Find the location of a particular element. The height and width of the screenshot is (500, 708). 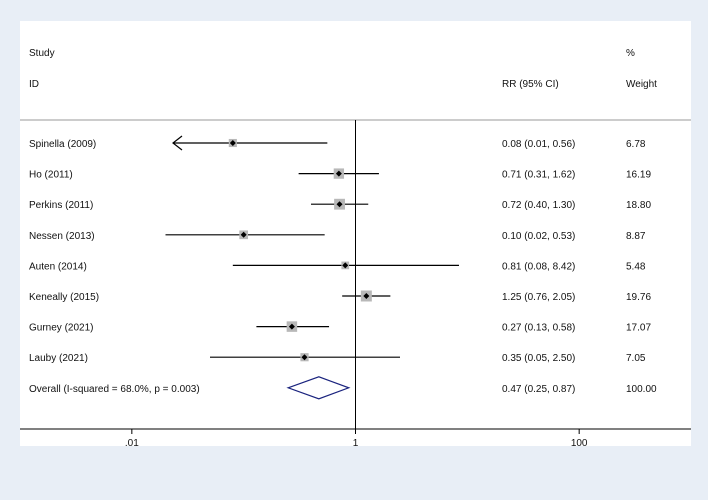

study-name: Gurney (2021) is located at coordinates (61, 328).